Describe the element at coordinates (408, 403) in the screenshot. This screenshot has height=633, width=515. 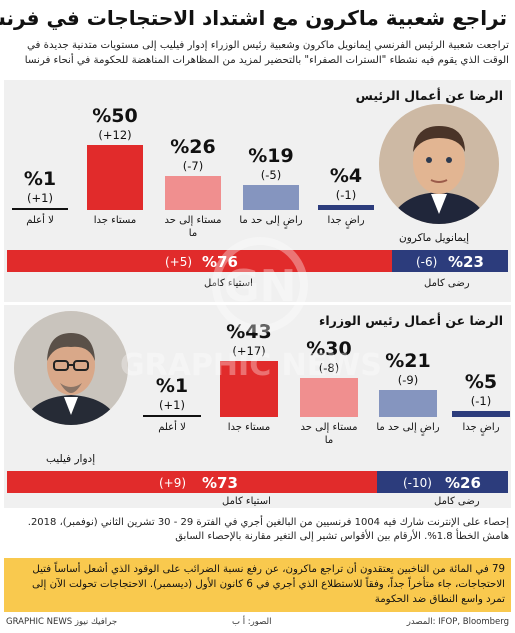
I see `pm-bar-fairly-satisfied` at that location.